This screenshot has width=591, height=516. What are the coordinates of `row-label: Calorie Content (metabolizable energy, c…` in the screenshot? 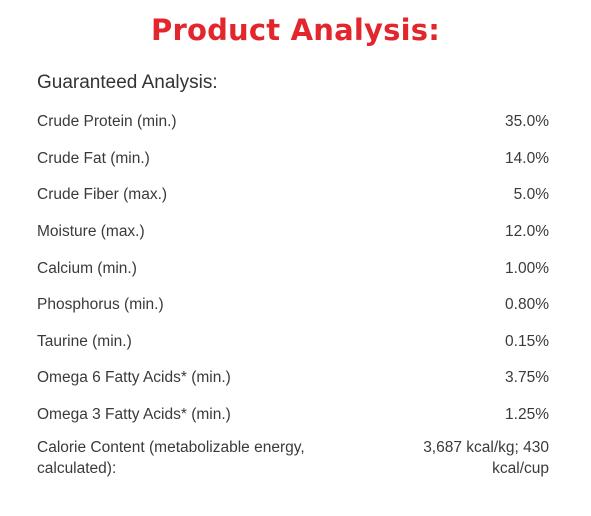 It's located at (171, 458).